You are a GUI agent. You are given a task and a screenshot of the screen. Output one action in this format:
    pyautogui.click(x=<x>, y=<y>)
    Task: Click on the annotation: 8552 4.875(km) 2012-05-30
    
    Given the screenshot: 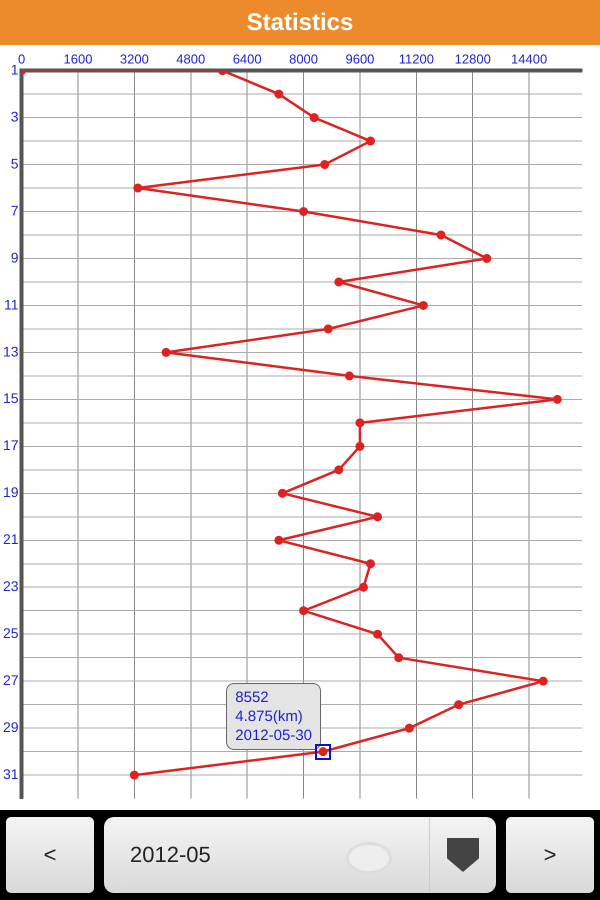 What is the action you would take?
    pyautogui.click(x=274, y=716)
    